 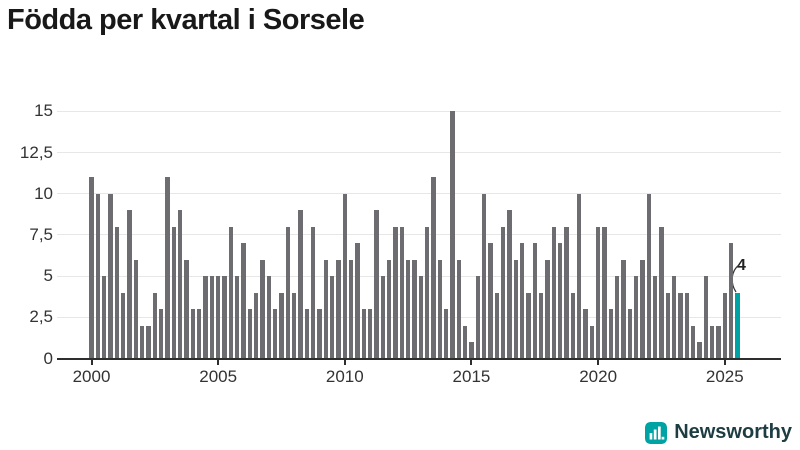 What do you see at coordinates (718, 432) in the screenshot?
I see `newsworthy-logo: Newsworthy` at bounding box center [718, 432].